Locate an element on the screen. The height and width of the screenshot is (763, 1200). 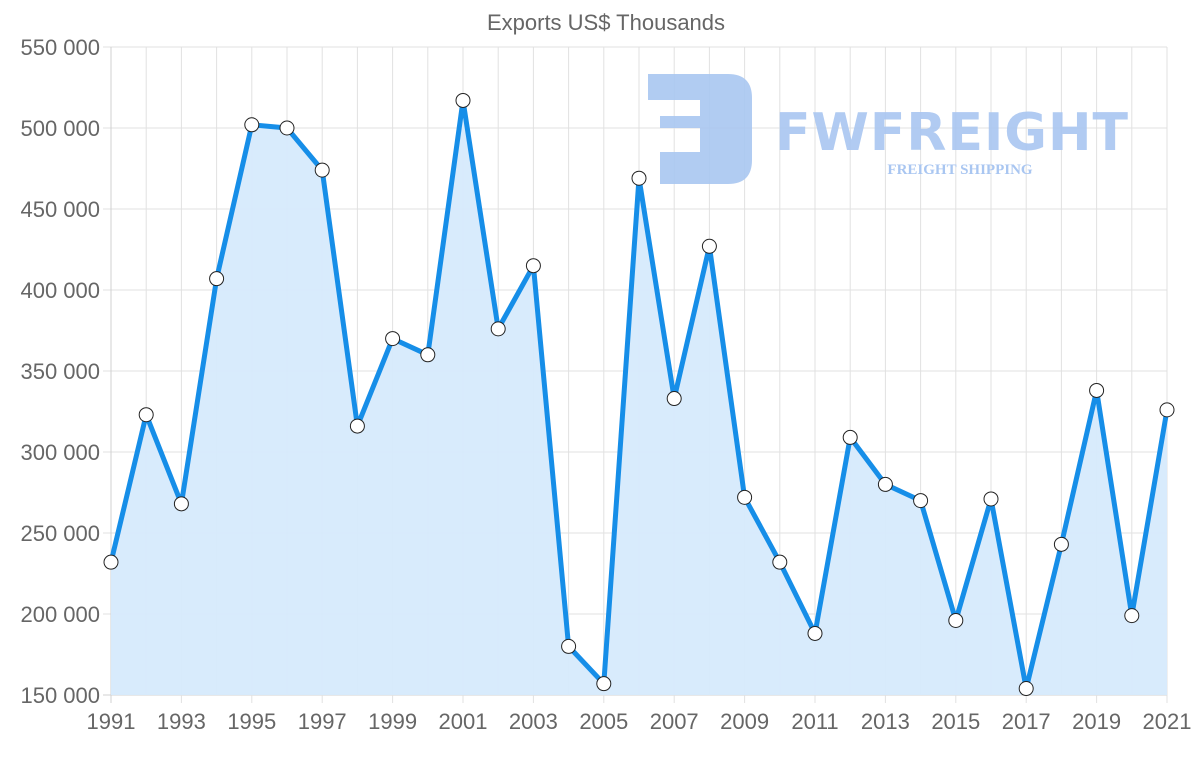
y-tick-label: 350 000 is located at coordinates (60, 371).